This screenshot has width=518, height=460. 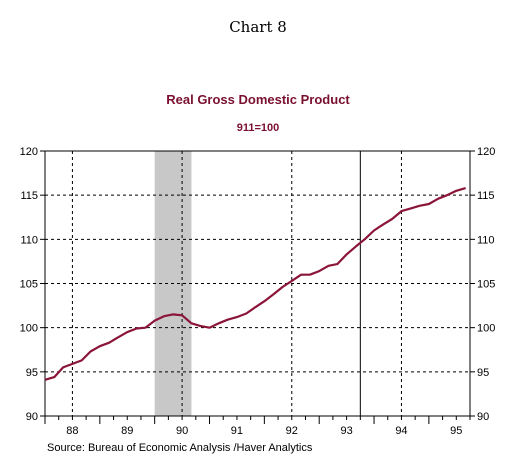 What do you see at coordinates (401, 431) in the screenshot?
I see `x-tick-label: 94` at bounding box center [401, 431].